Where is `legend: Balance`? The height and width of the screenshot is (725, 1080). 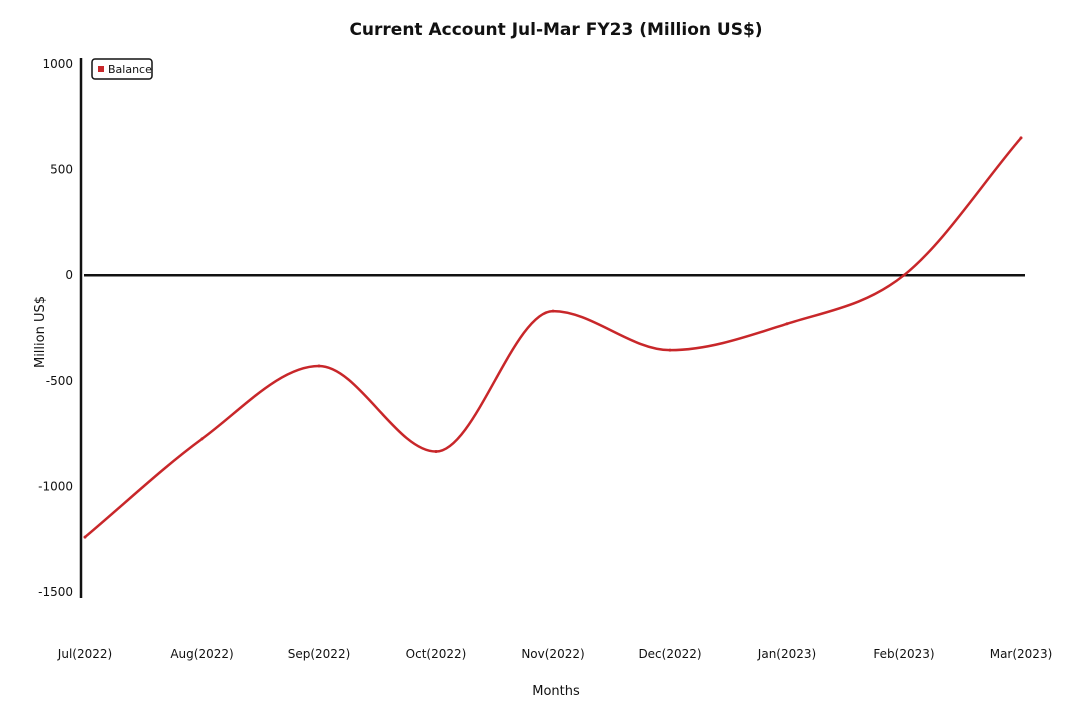 legend: Balance is located at coordinates (122, 69).